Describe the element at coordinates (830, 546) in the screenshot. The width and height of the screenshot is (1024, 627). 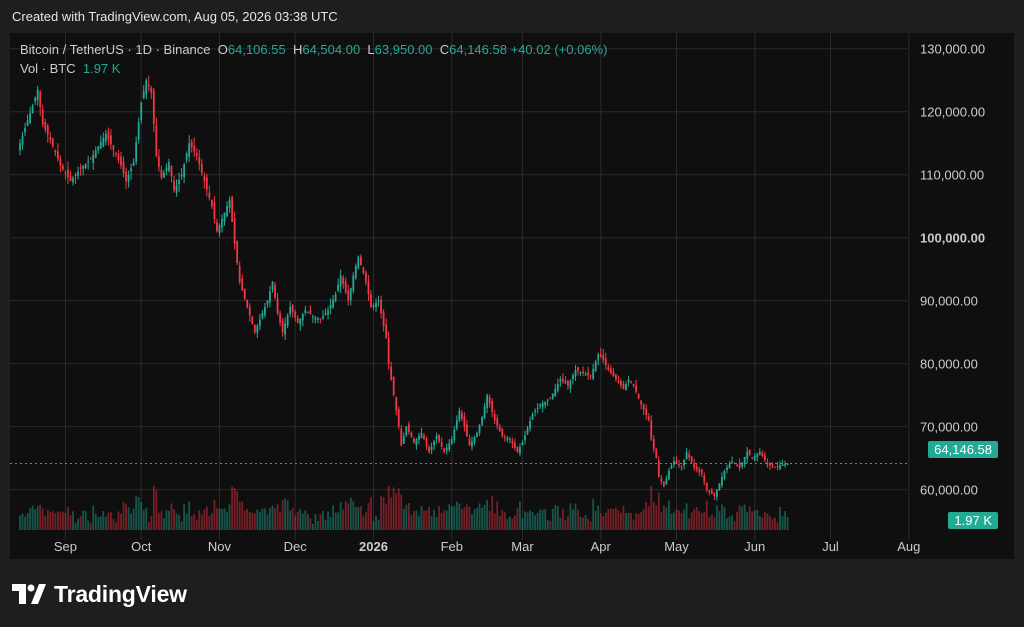
I see `x-tick-label: Jul` at that location.